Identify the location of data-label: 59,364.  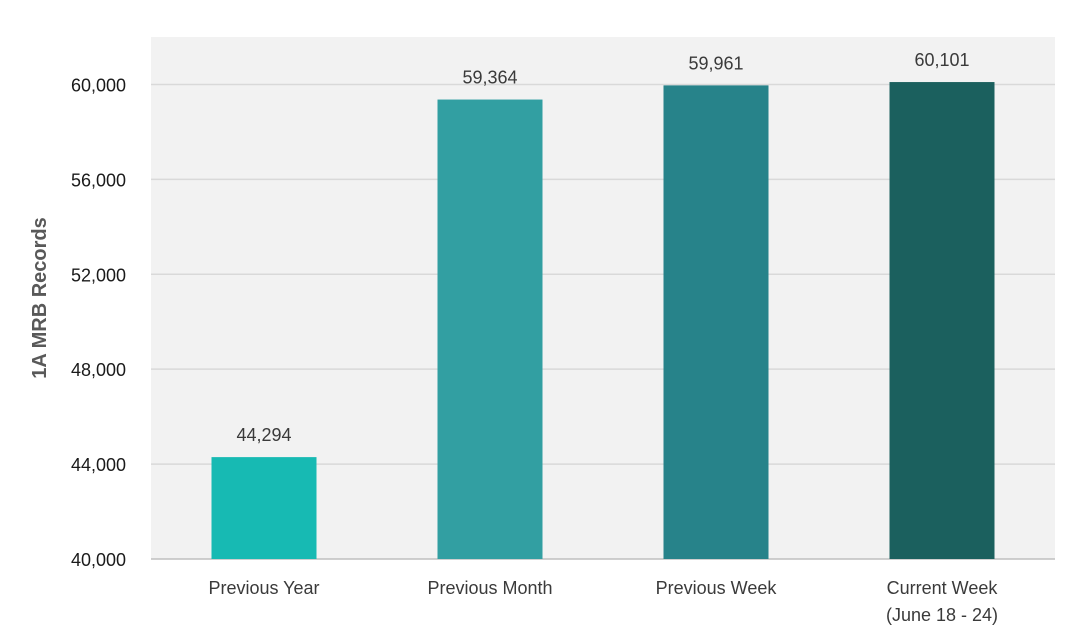
(489, 78).